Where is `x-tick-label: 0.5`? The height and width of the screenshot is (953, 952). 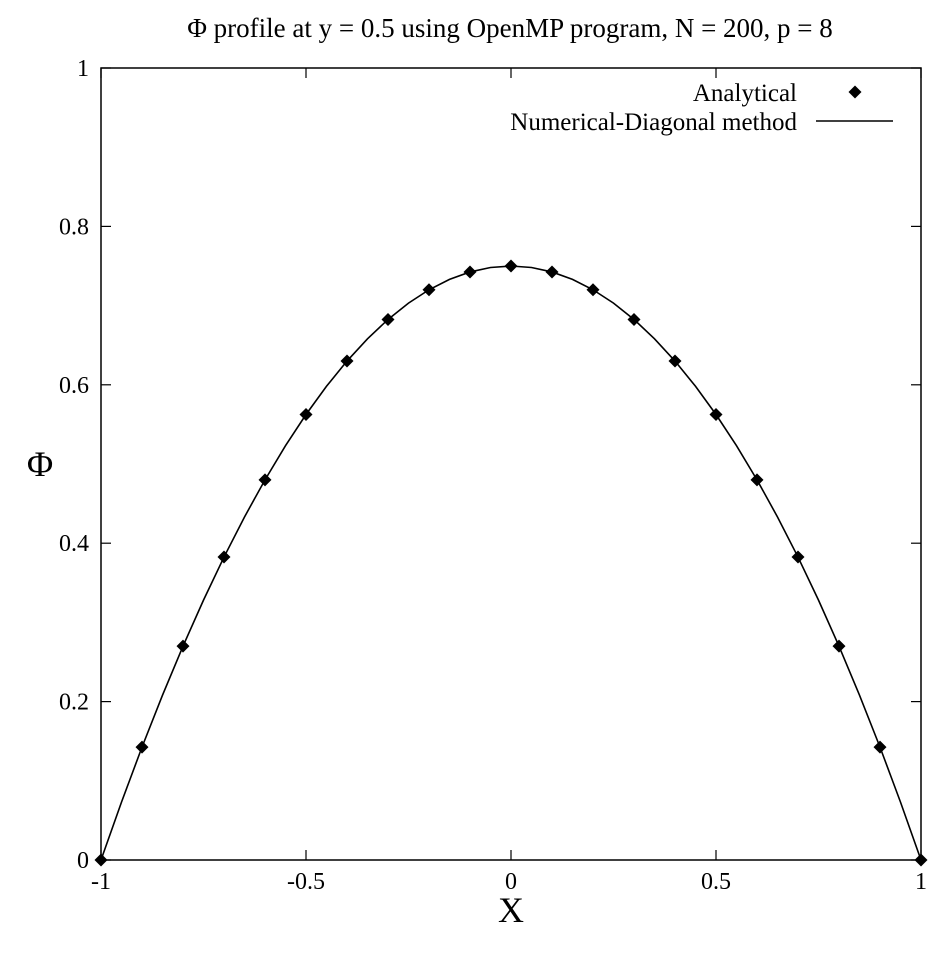 x-tick-label: 0.5 is located at coordinates (716, 882).